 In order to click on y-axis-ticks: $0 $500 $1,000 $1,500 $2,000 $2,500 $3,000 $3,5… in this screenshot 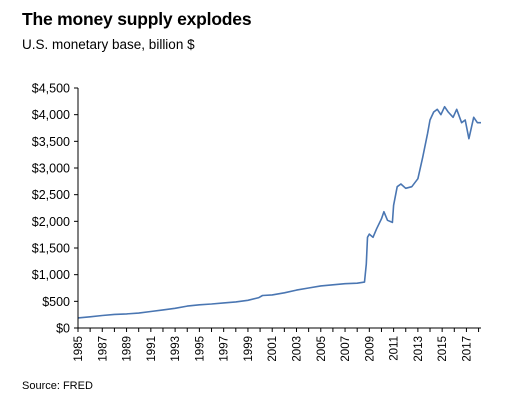, I will do `click(55, 209)`.